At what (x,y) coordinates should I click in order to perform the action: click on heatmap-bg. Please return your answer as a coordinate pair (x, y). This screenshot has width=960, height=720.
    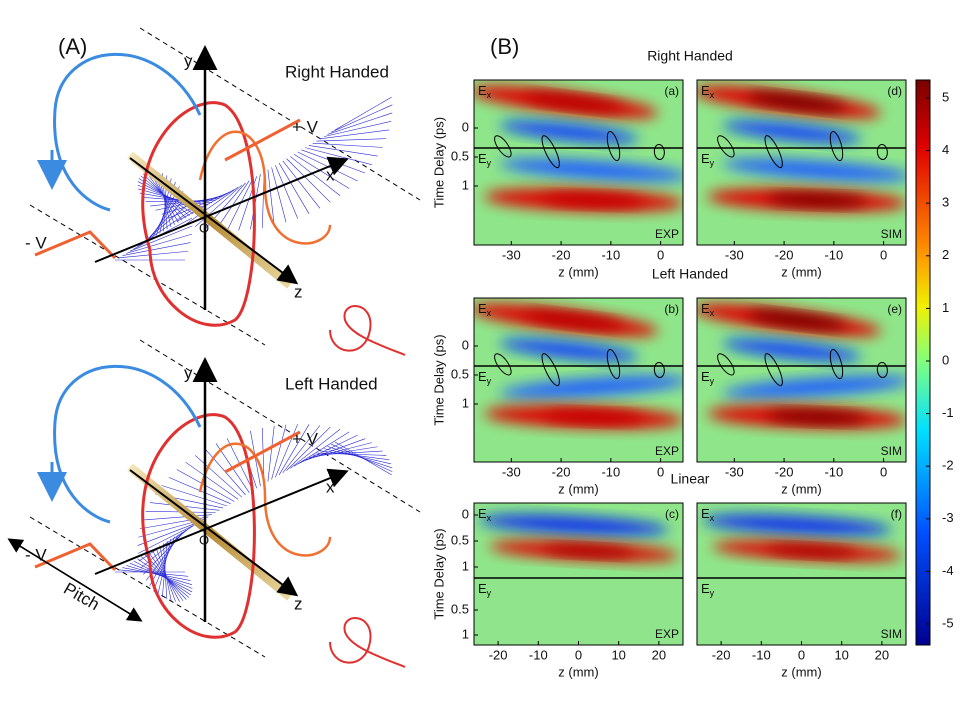
    Looking at the image, I should click on (578, 611).